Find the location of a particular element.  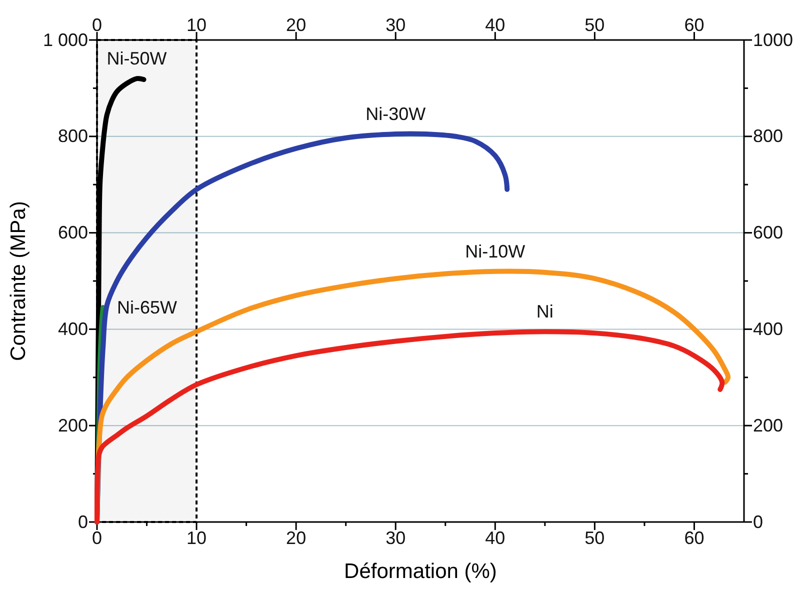

x2-tick-label: 50 is located at coordinates (594, 538).